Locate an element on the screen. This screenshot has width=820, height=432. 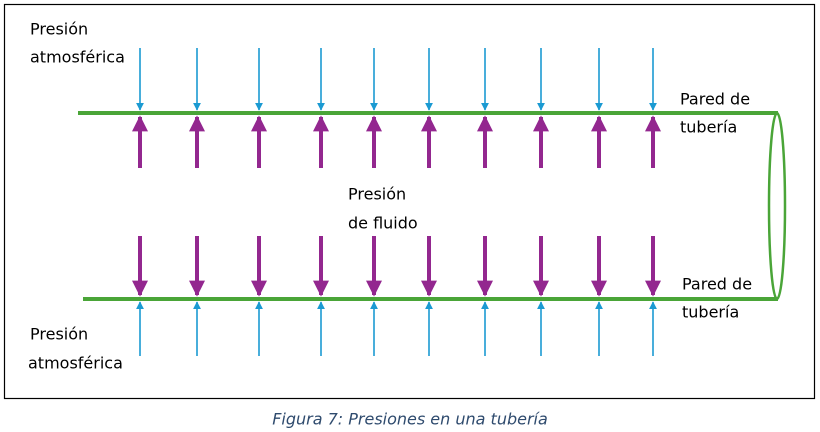
caption: Figura 7: Presiones en una tubería is located at coordinates (410, 419).